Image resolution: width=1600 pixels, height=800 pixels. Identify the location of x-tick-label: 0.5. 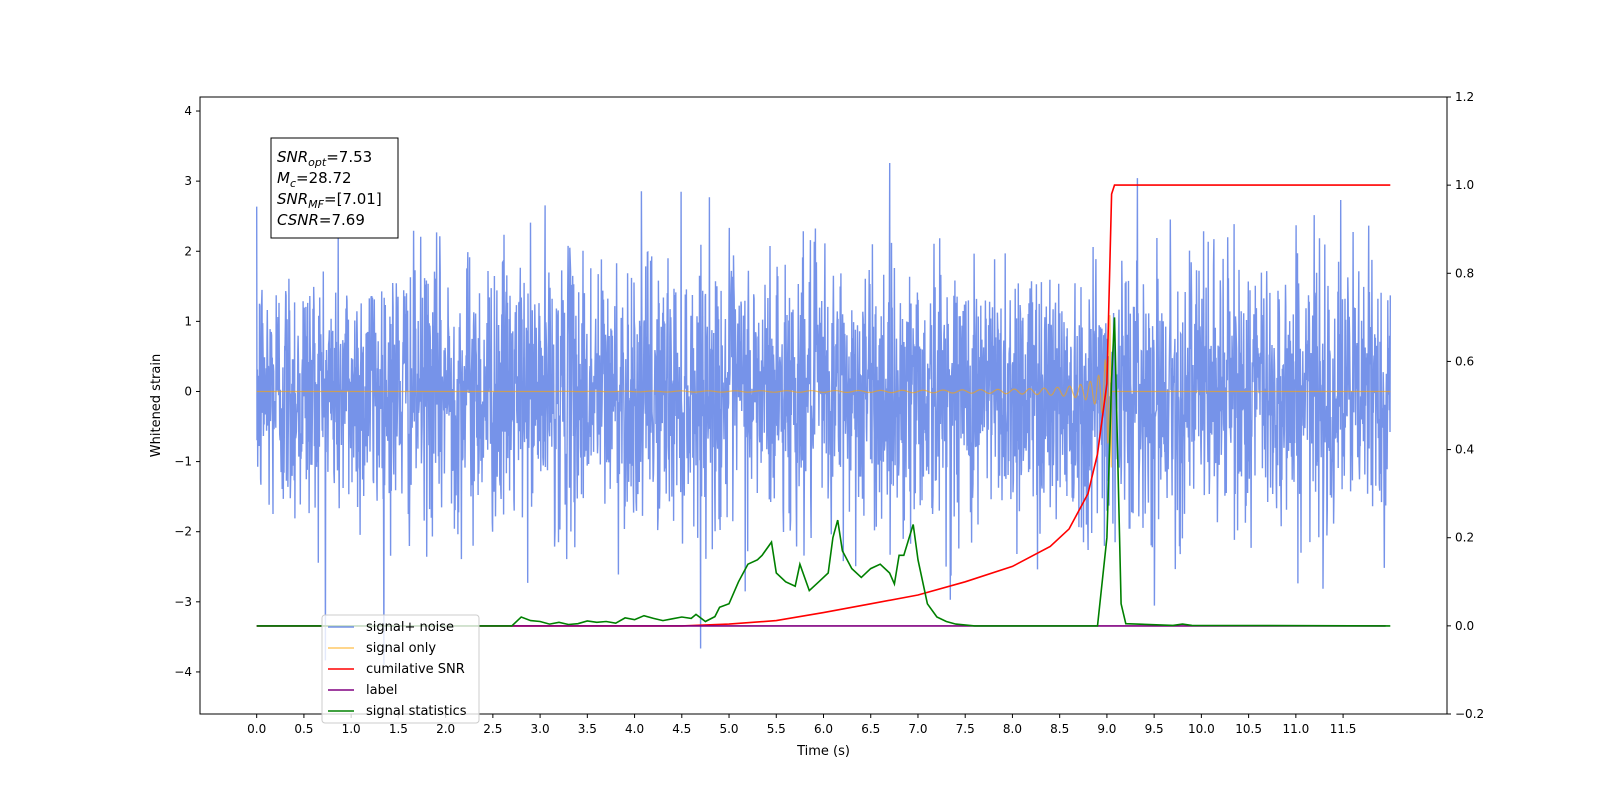
(303, 729).